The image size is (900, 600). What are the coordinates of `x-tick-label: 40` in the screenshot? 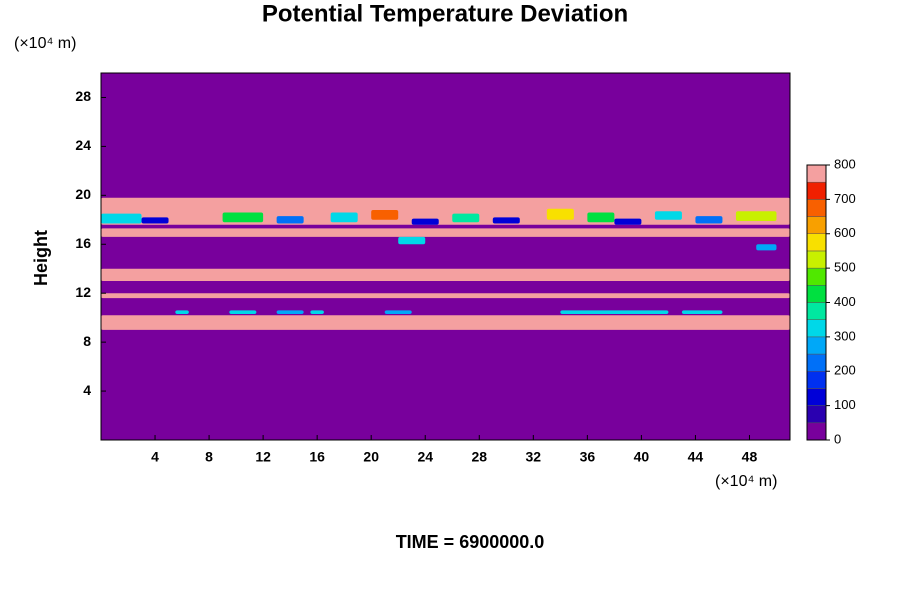 It's located at (642, 457).